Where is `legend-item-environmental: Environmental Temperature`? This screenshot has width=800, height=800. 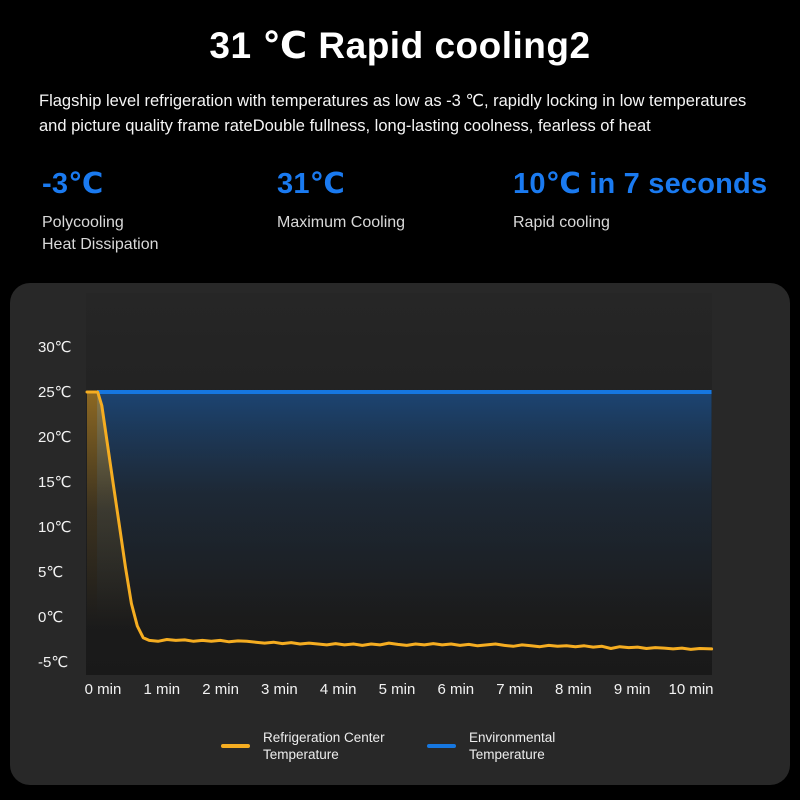
legend-item-environmental: Environmental Temperature is located at coordinates (503, 746).